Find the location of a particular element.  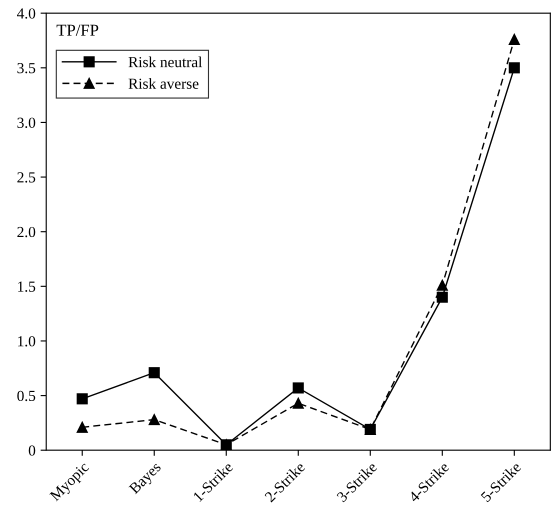

y-tick-label: 0.5 is located at coordinates (26, 396).